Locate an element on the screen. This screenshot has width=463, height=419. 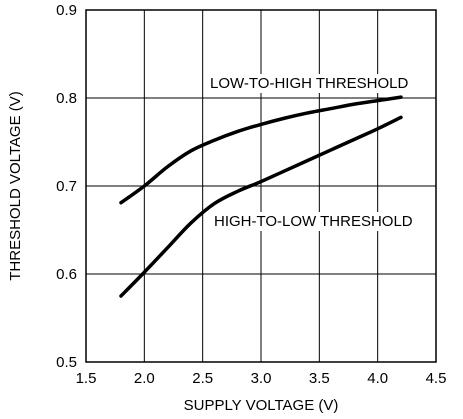
x-tick-labels: 1.5 2.0 2.5 3.0 3.5 4.0 4.5 is located at coordinates (261, 378).